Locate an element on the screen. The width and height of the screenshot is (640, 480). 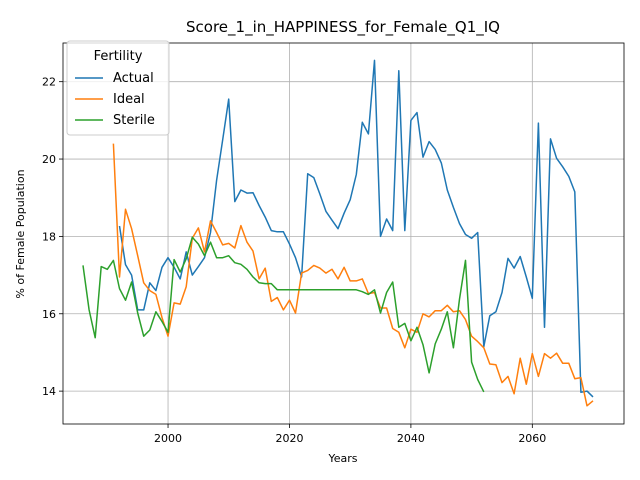
x-axis-label: Years is located at coordinates (342, 458).